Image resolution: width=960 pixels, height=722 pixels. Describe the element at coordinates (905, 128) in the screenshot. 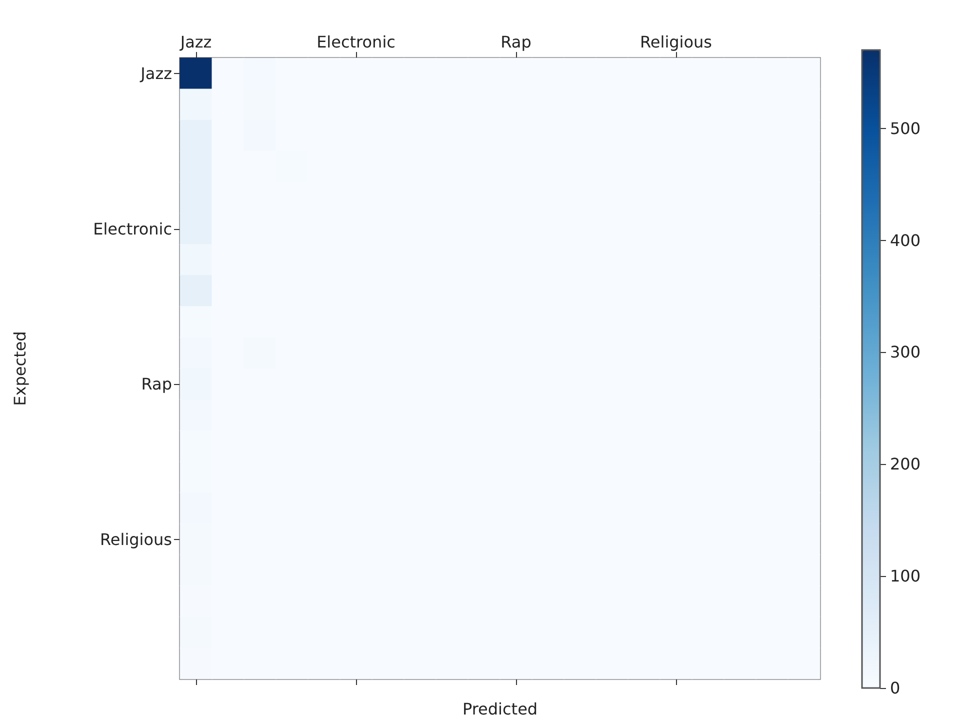

I see `color-bar-label: 500` at that location.